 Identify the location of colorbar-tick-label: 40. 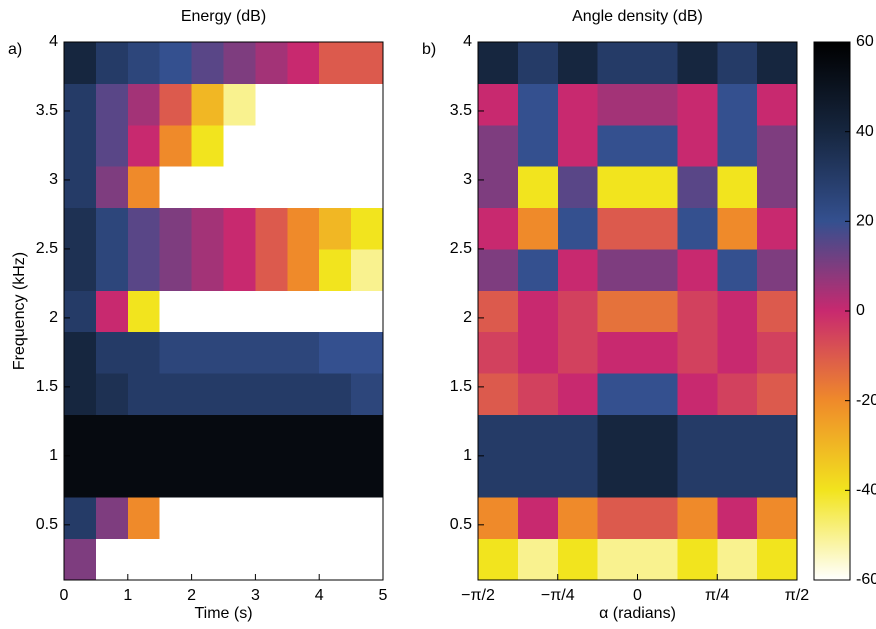
(865, 131).